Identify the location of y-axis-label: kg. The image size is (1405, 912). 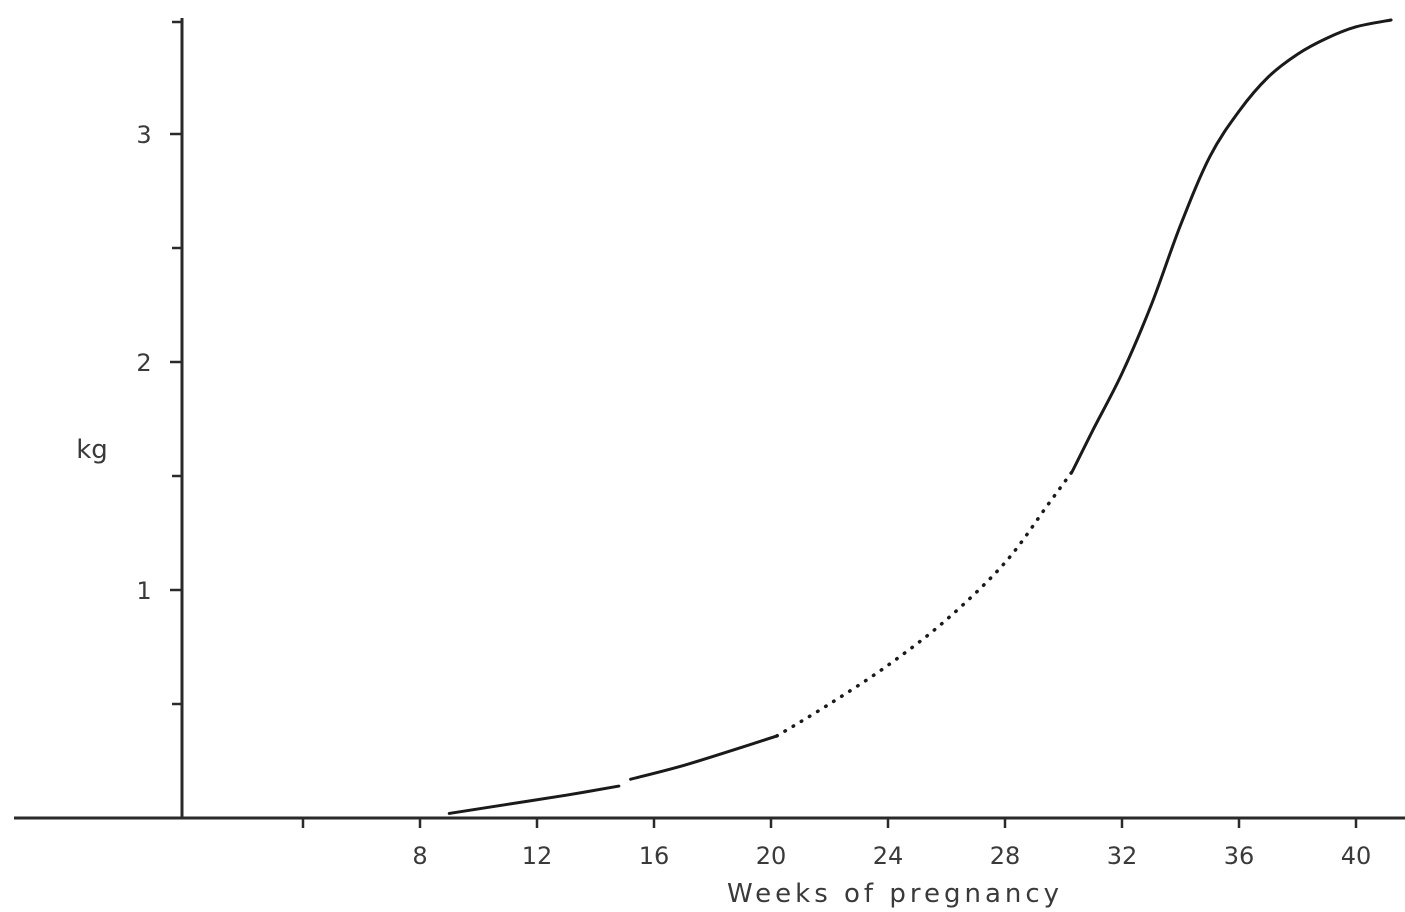
(92, 450).